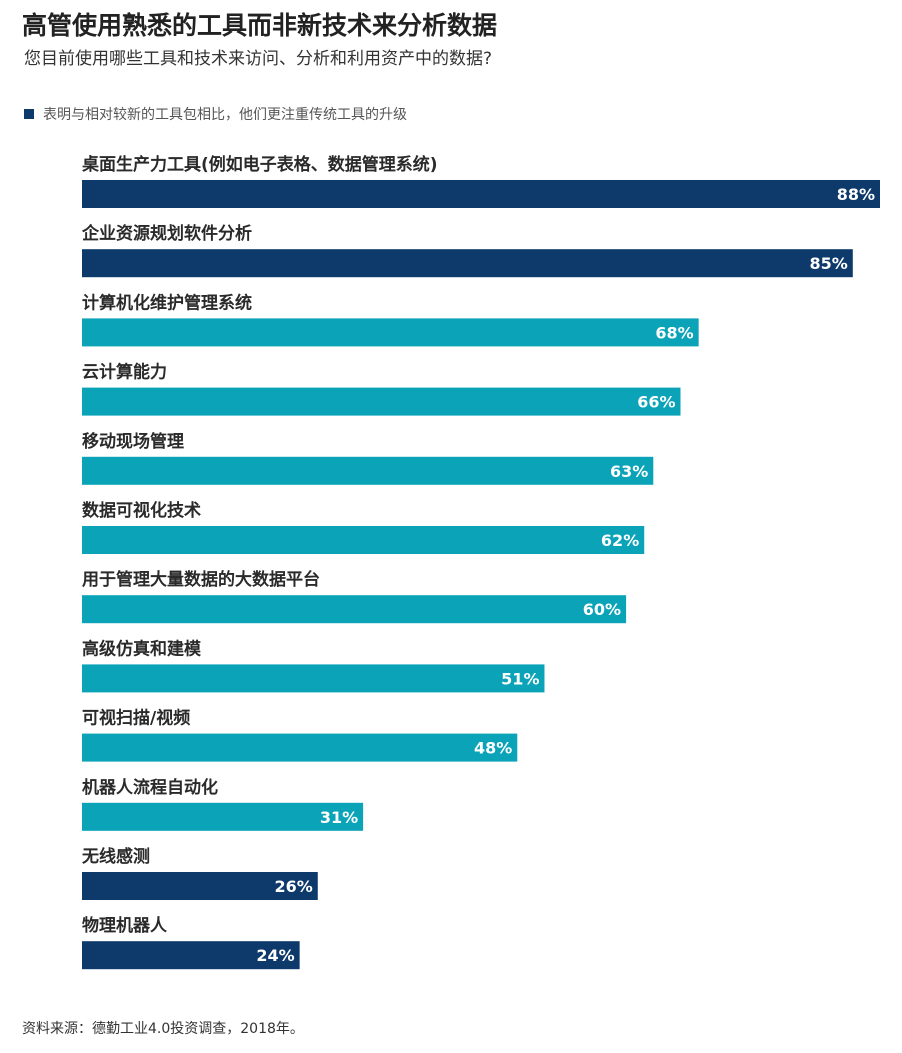 This screenshot has width=902, height=1053. Describe the element at coordinates (124, 372) in the screenshot. I see `category-label: 云计算能力` at that location.